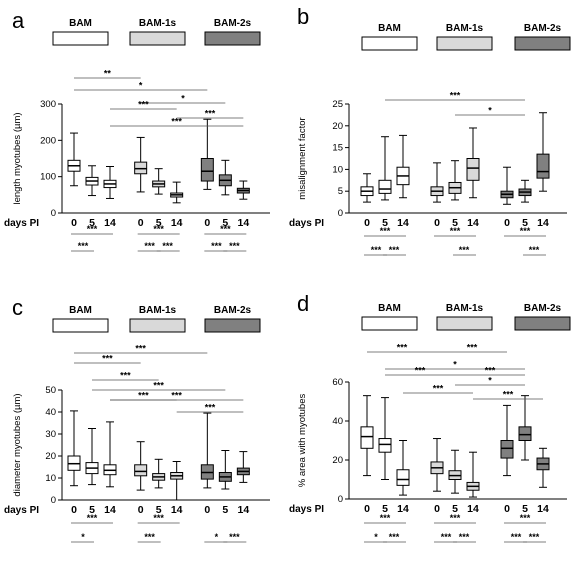 Image resolution: width=575 pixels, height=573 pixels. I want to click on legend-label-2: BAM-2s, so click(543, 28).